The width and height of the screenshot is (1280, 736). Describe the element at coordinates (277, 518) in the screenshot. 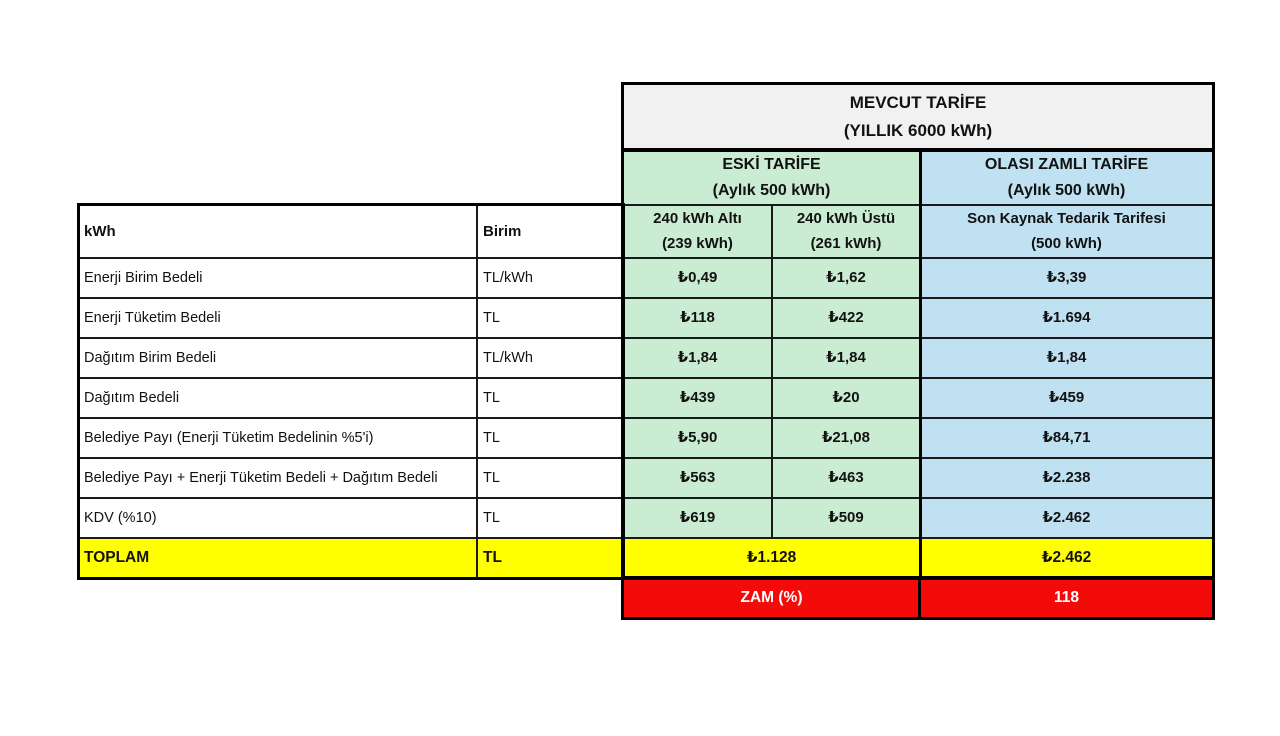

I see `row-label: KDV (%10)` at that location.